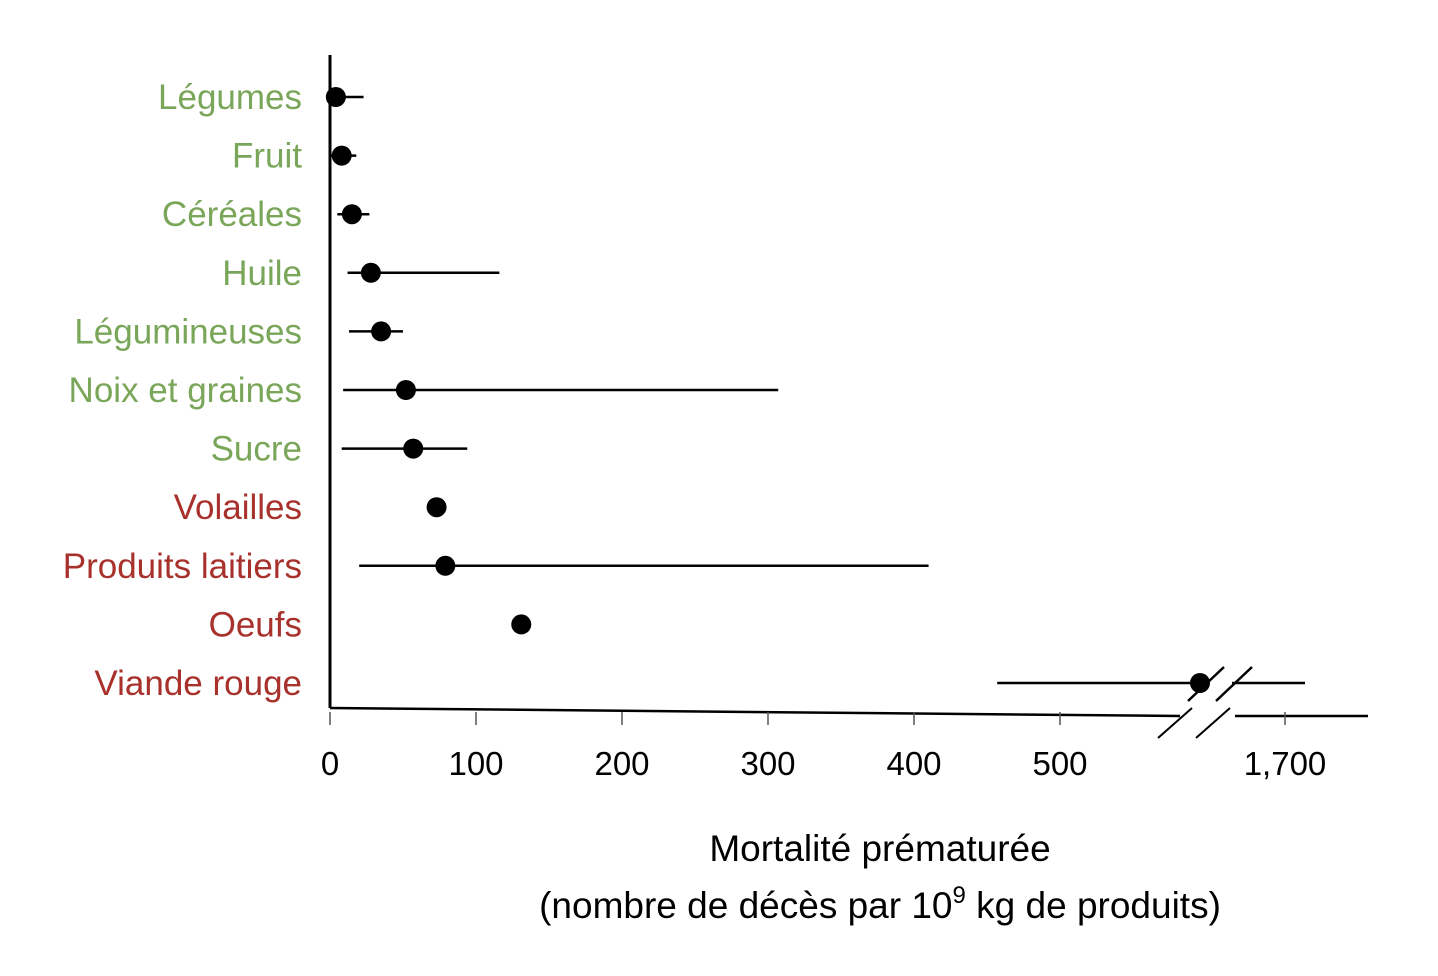 The height and width of the screenshot is (976, 1438). I want to click on x-tick-label: 300, so click(767, 763).